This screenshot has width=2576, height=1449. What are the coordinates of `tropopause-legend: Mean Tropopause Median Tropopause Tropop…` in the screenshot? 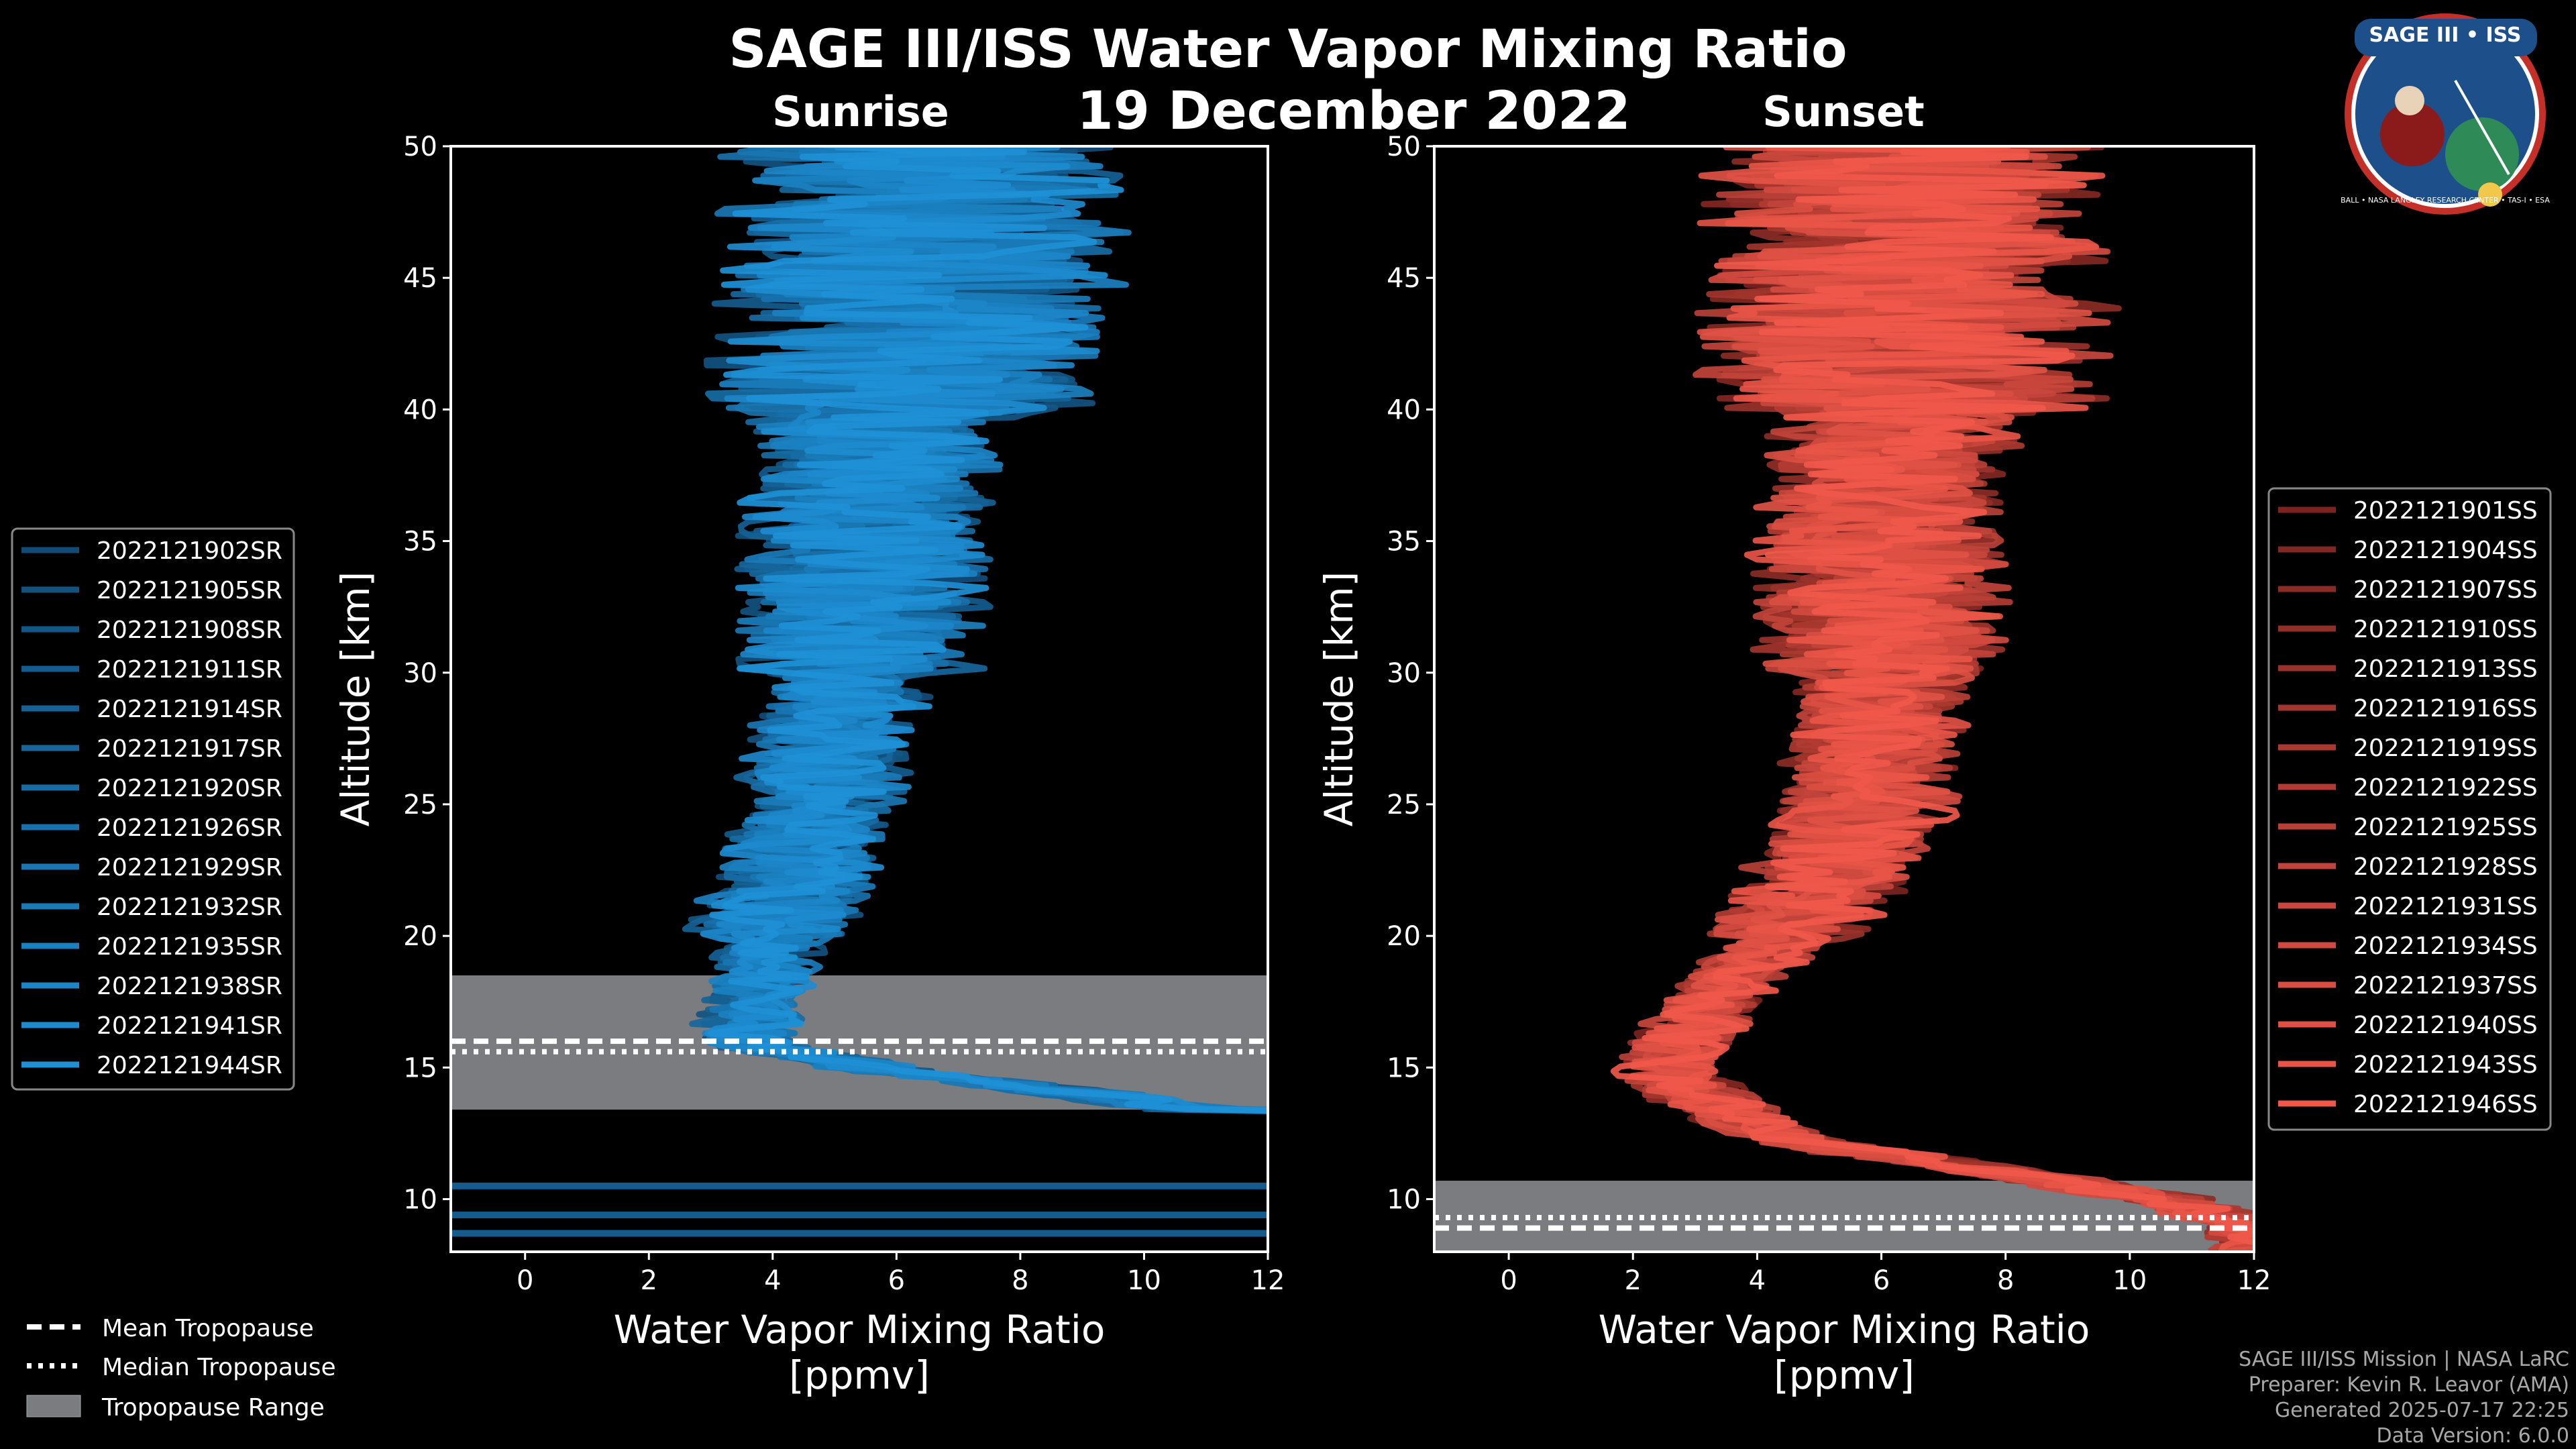 It's located at (181, 1368).